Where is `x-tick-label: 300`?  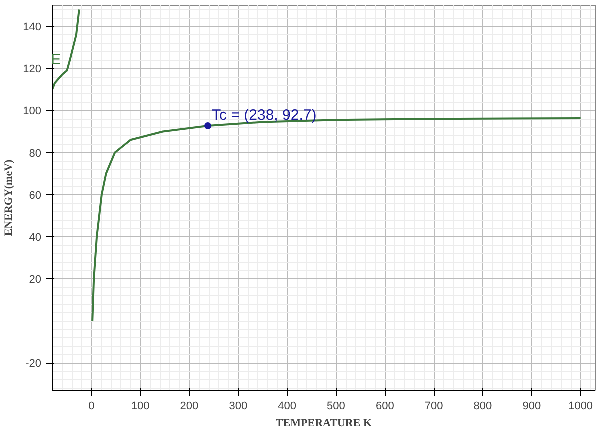
x-tick-label: 300 is located at coordinates (238, 406).